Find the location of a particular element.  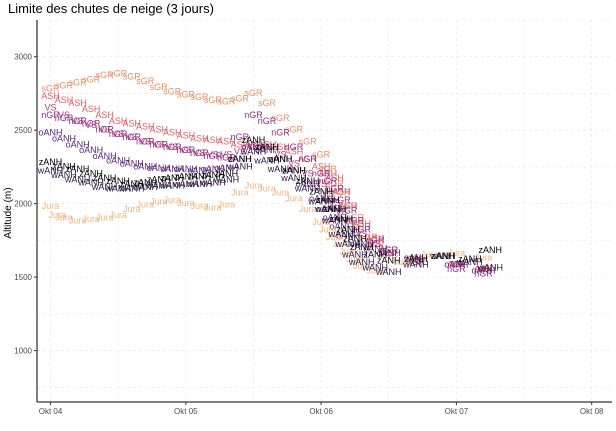

point-ngr-13: nGR is located at coordinates (226, 157).